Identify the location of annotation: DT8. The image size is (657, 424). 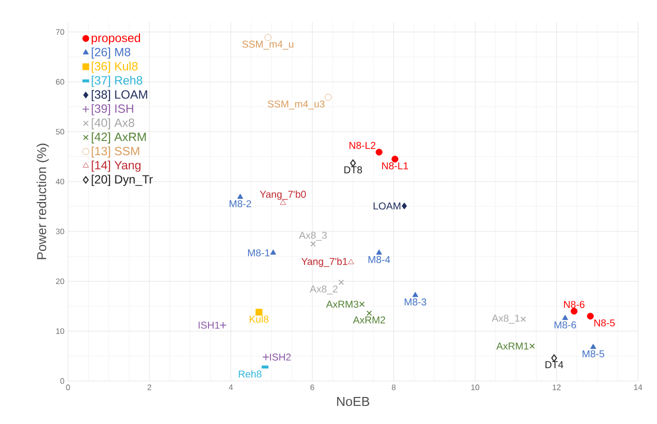
(353, 170).